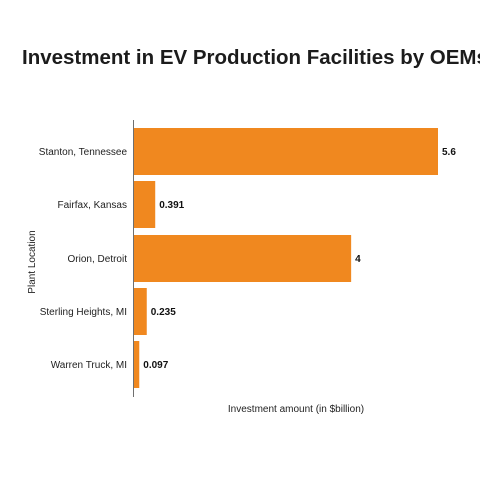 Image resolution: width=480 pixels, height=480 pixels. I want to click on bar-orion-detroit, so click(243, 258).